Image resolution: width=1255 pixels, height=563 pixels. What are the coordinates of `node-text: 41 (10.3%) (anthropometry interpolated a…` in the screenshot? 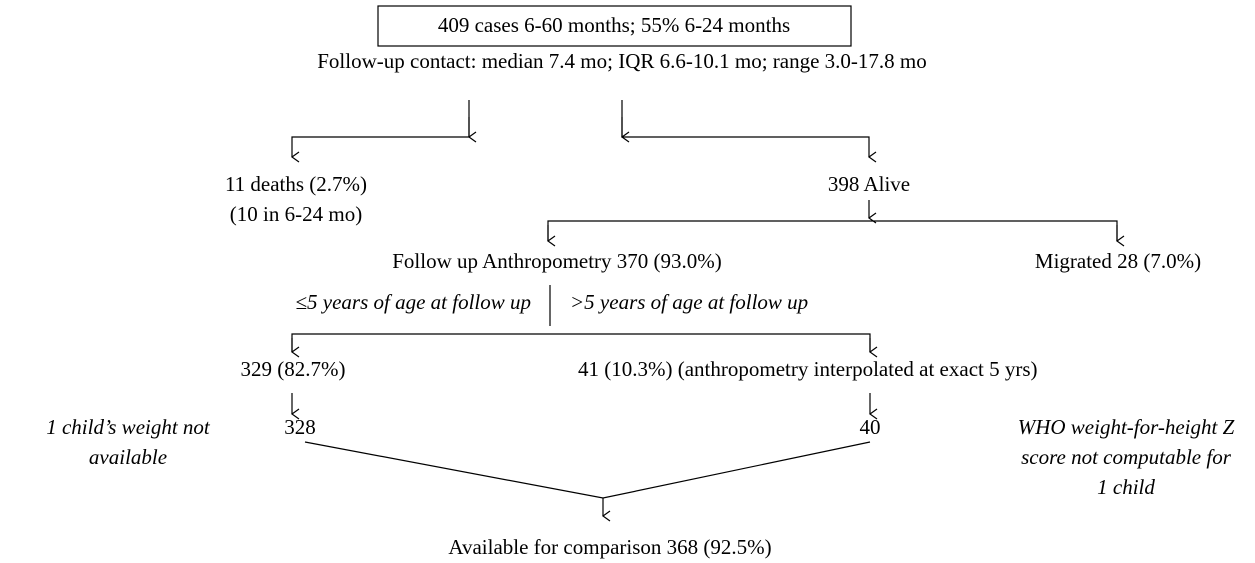 It's located at (808, 369).